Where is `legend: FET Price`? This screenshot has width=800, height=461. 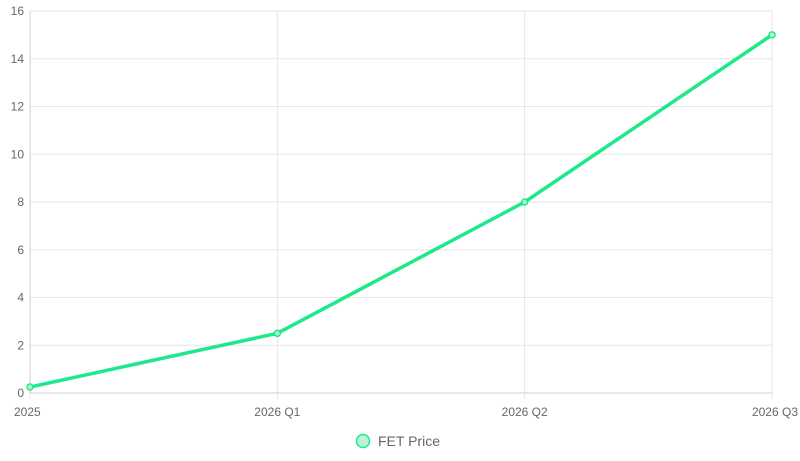
legend: FET Price is located at coordinates (398, 441).